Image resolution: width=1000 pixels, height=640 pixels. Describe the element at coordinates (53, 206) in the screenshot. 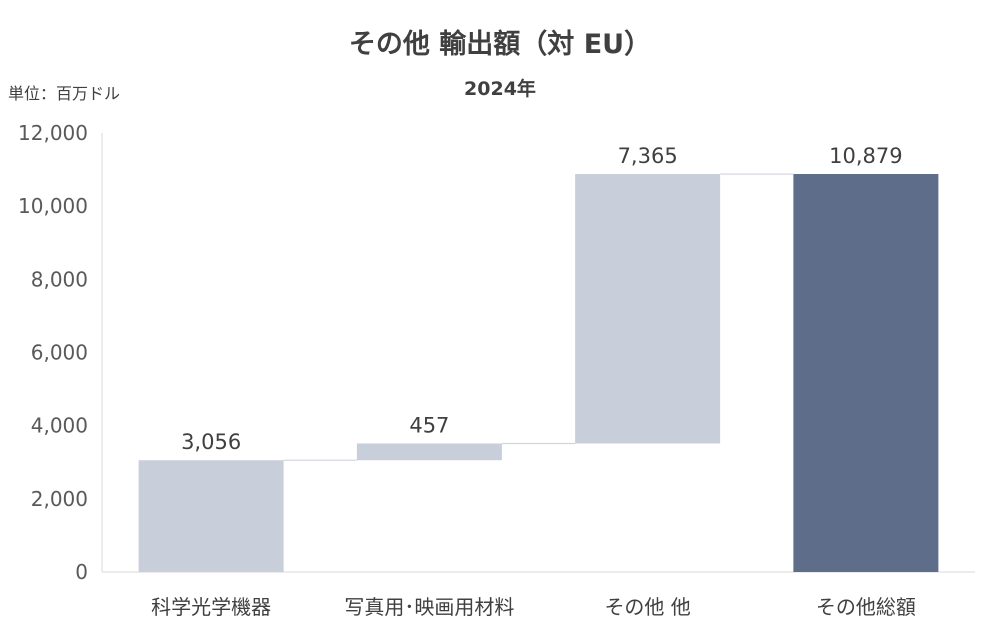

I see `y-tick-label: 10,000` at that location.